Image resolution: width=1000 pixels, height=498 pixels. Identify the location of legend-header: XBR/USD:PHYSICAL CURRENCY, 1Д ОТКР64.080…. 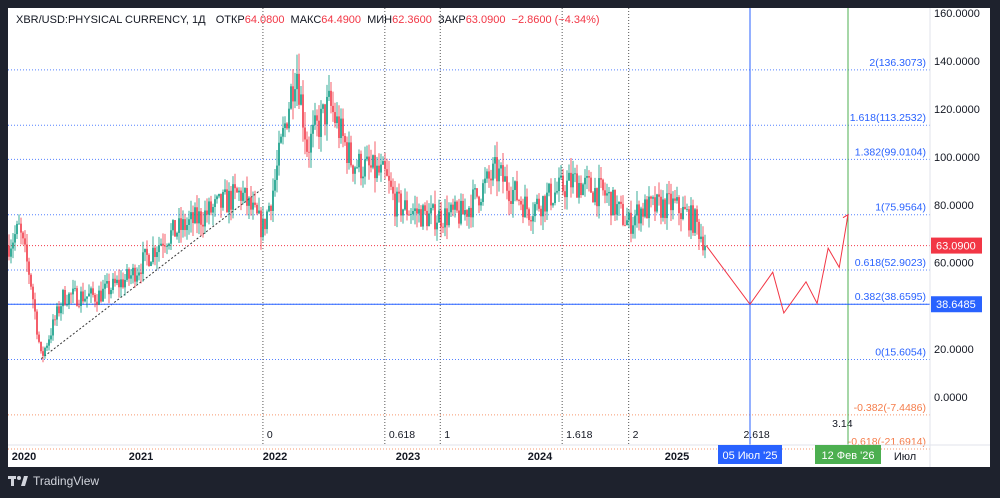
(309, 20).